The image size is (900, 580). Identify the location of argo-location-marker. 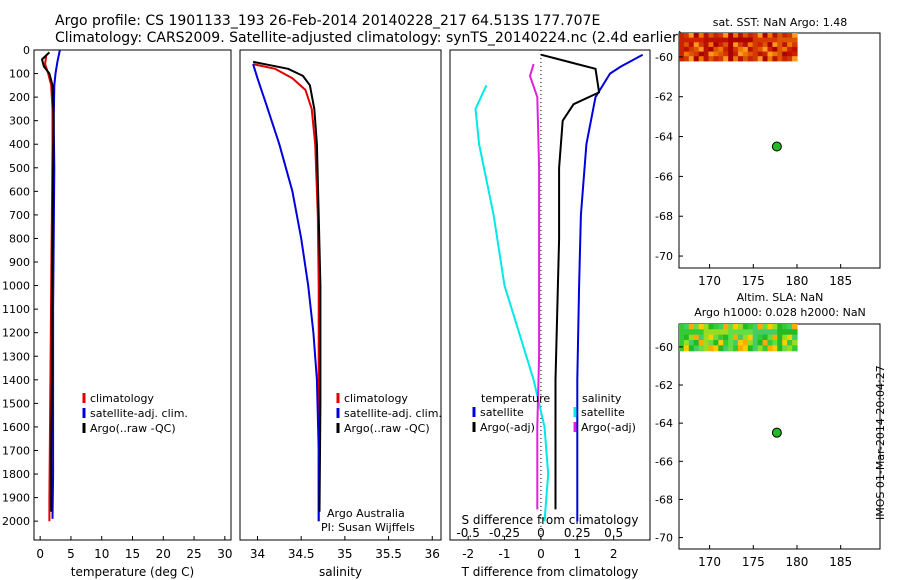
(776, 146).